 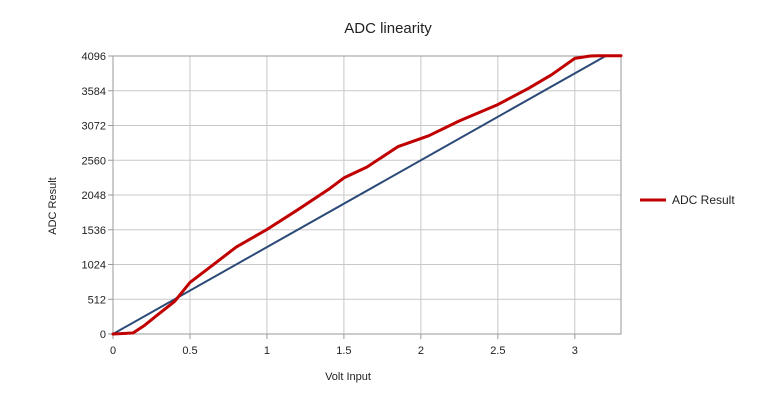 What do you see at coordinates (267, 351) in the screenshot?
I see `x-tick-label: 1` at bounding box center [267, 351].